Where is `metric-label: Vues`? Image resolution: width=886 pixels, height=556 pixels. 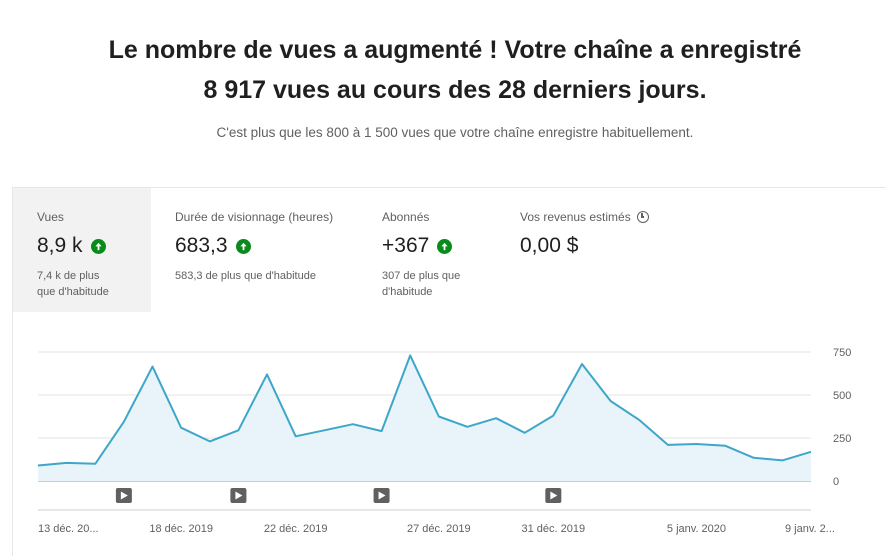
metric-label: Vues is located at coordinates (50, 217).